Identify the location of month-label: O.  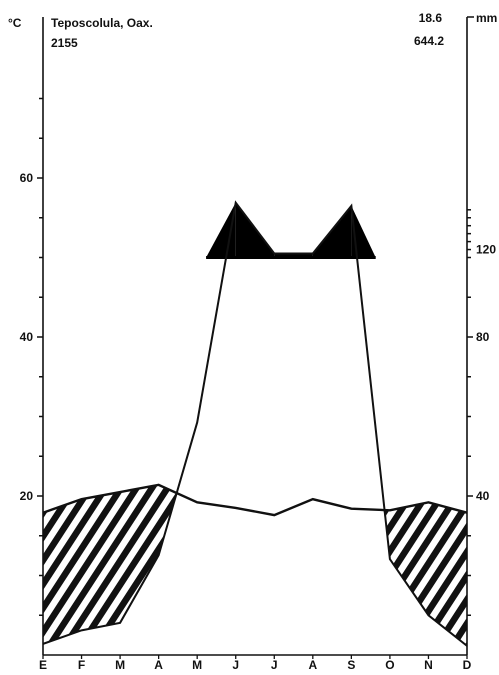
(389, 665).